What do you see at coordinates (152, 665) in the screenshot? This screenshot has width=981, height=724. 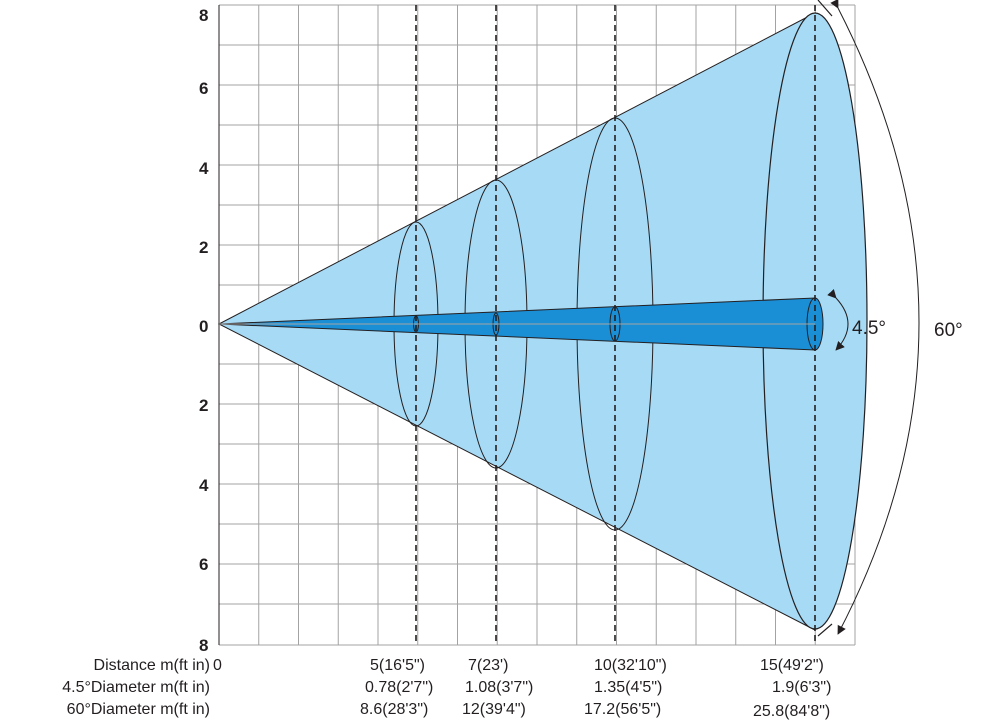 I see `row-label-distance: Distance m(ft in)` at bounding box center [152, 665].